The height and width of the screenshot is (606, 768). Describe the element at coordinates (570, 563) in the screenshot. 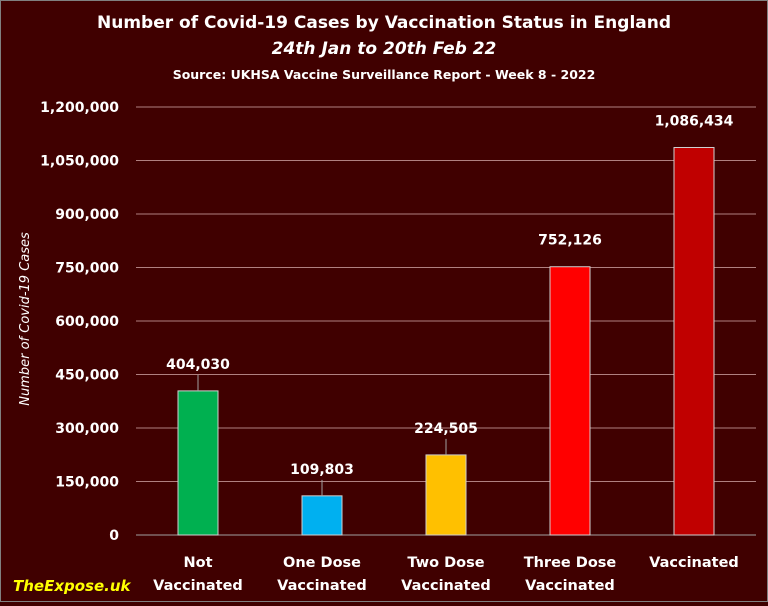

I see `x-tick-label: Three Dose` at that location.